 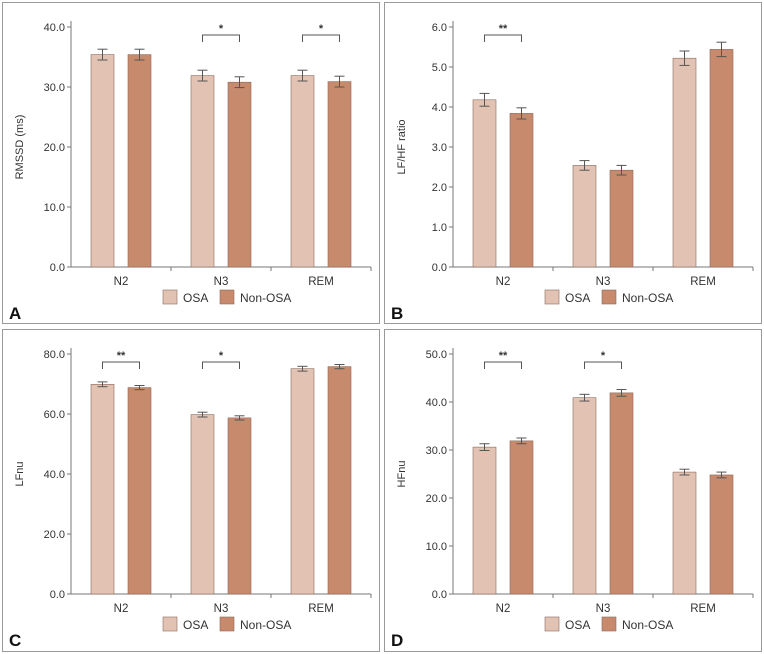 What do you see at coordinates (20, 147) in the screenshot?
I see `y-axis-label: RMSSD (ms)` at bounding box center [20, 147].